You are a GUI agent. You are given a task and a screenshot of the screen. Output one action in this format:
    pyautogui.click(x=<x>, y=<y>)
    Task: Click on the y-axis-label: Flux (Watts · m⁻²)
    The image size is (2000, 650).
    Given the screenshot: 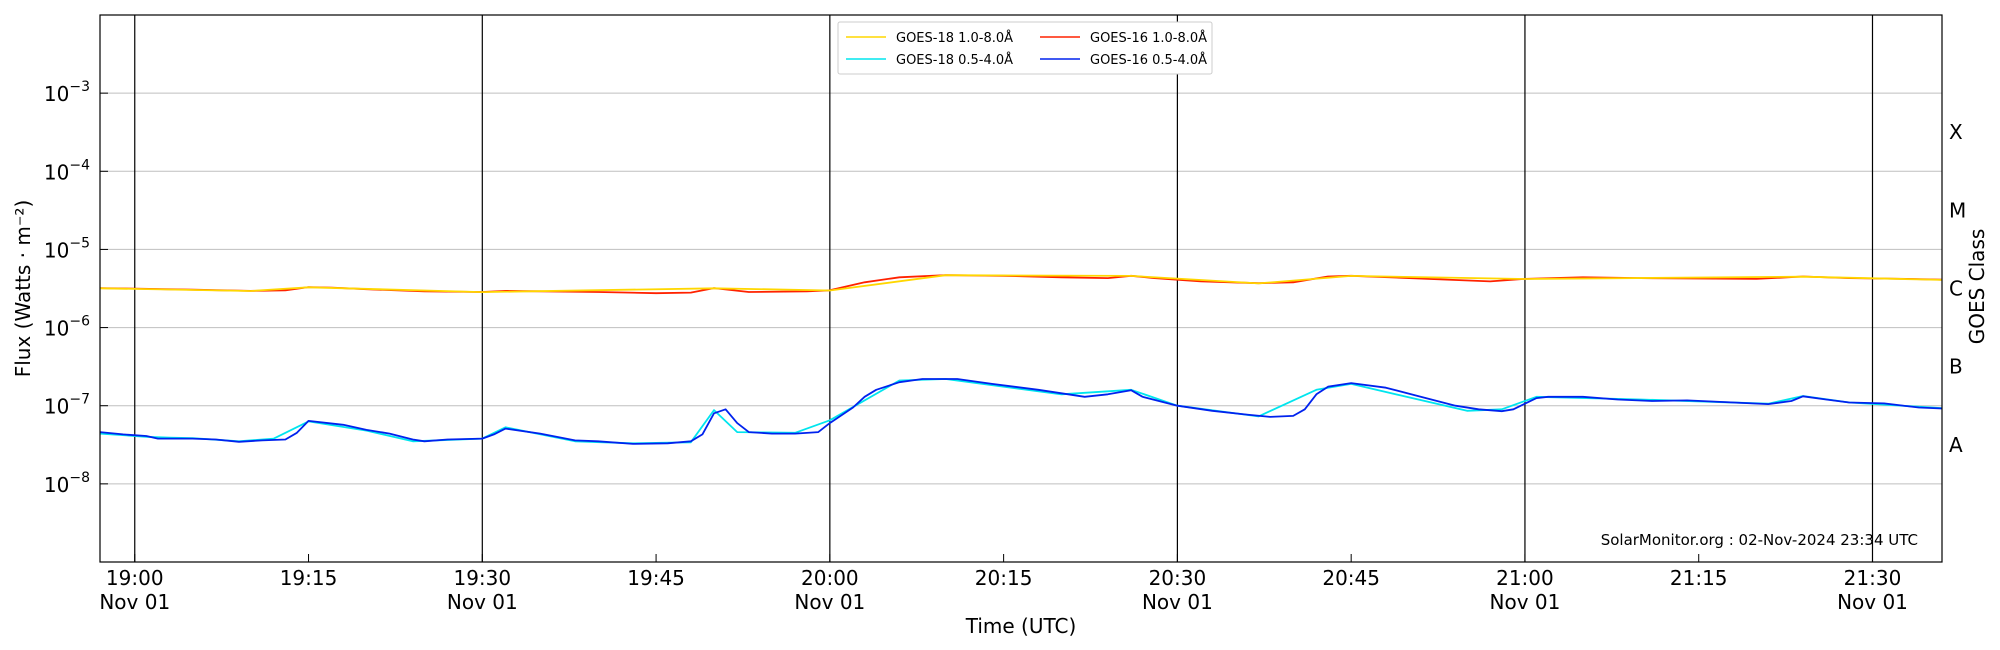 What is the action you would take?
    pyautogui.click(x=23, y=289)
    